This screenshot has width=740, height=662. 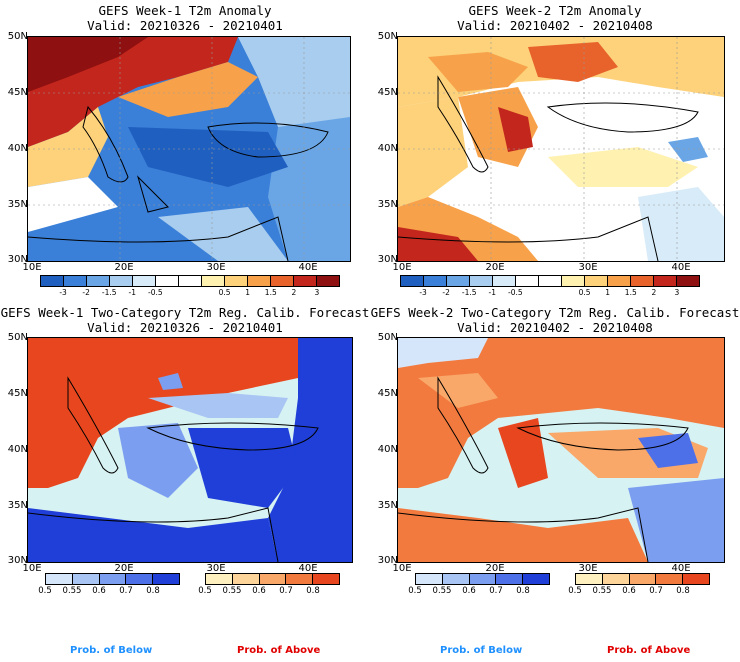 What do you see at coordinates (294, 292) in the screenshot?
I see `colorbar-label: 2` at bounding box center [294, 292].